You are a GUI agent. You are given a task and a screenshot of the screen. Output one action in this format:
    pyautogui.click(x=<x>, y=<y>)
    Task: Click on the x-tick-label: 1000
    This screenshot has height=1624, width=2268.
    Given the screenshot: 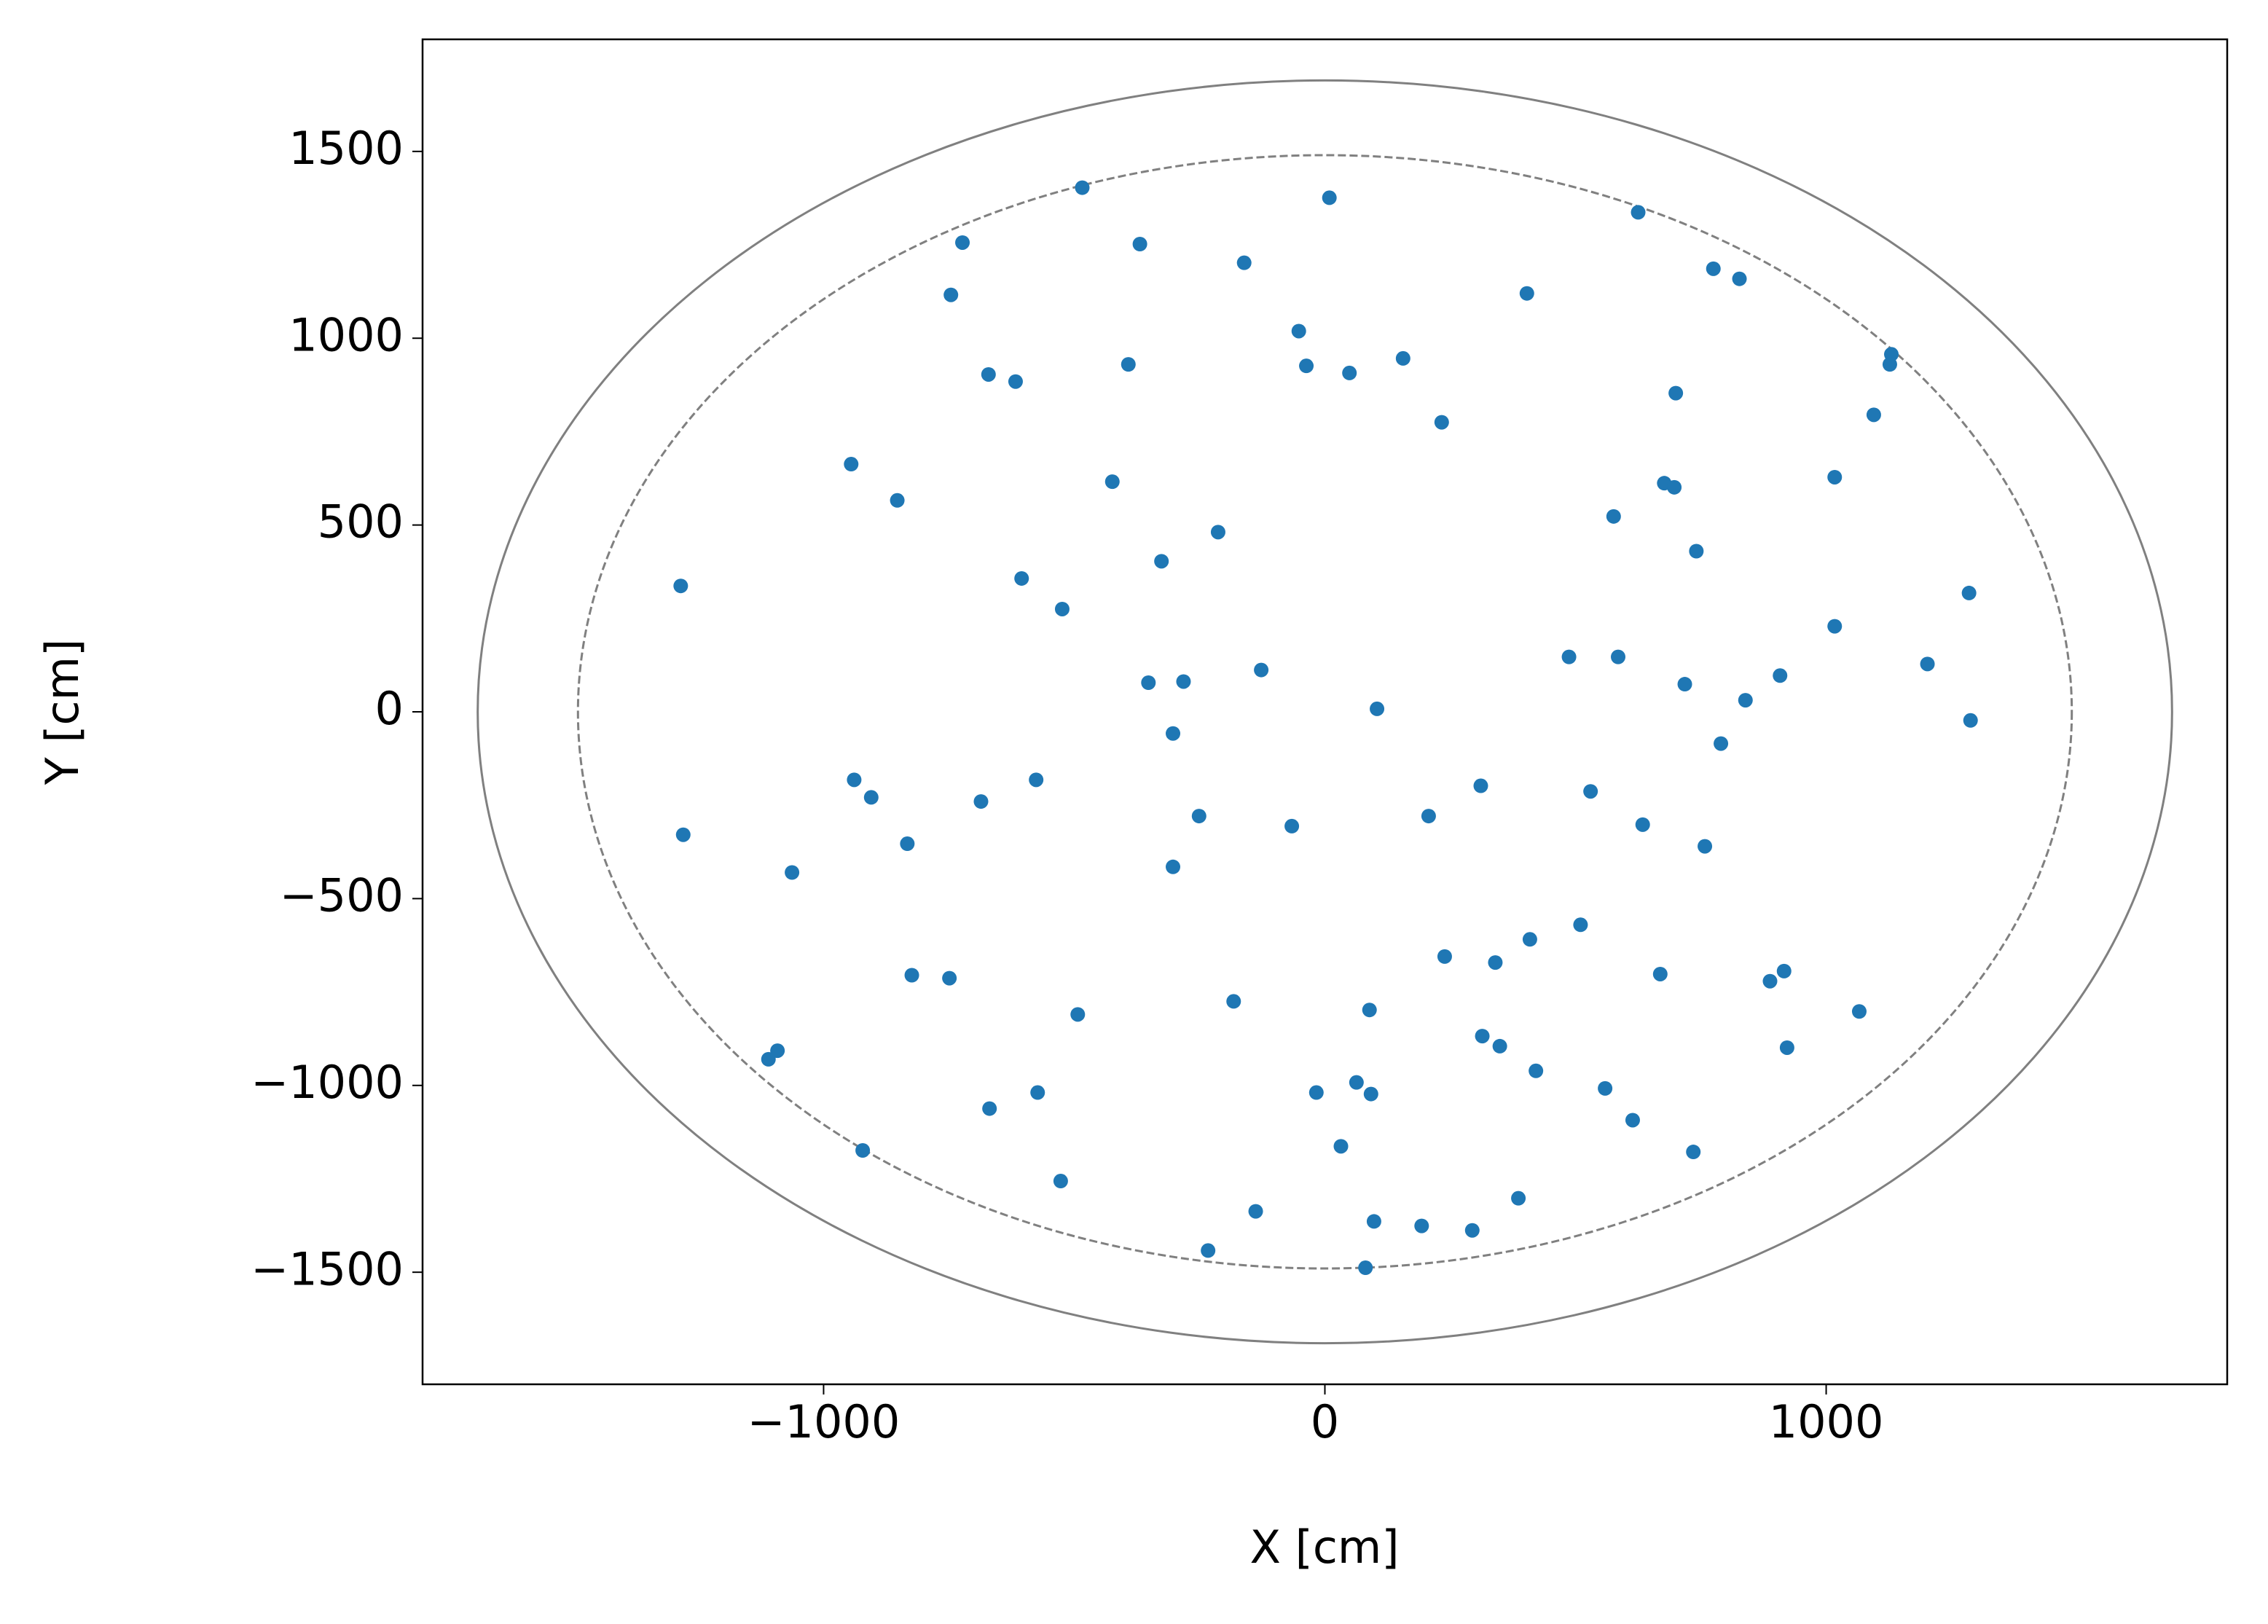 What is the action you would take?
    pyautogui.click(x=1826, y=1421)
    